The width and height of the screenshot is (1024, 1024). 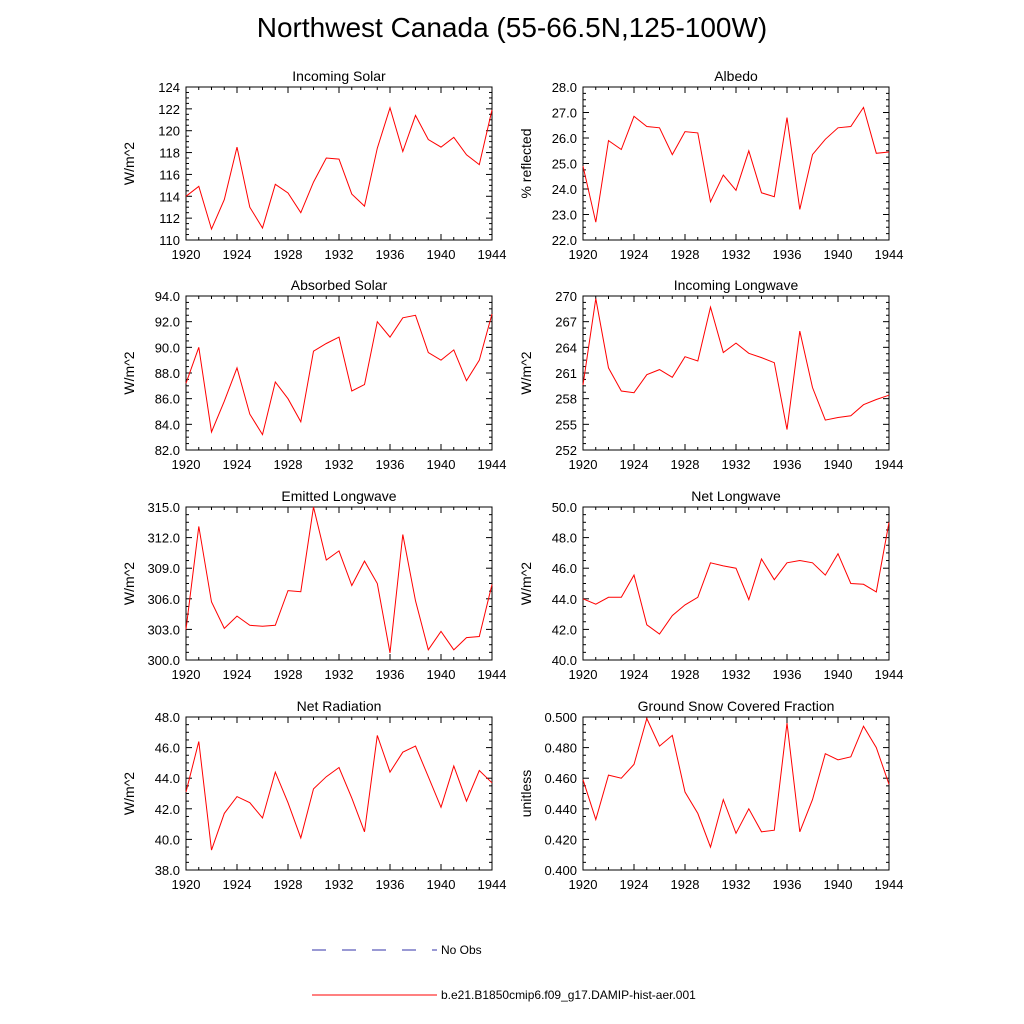 What do you see at coordinates (566, 322) in the screenshot?
I see `y-tick-label: 267` at bounding box center [566, 322].